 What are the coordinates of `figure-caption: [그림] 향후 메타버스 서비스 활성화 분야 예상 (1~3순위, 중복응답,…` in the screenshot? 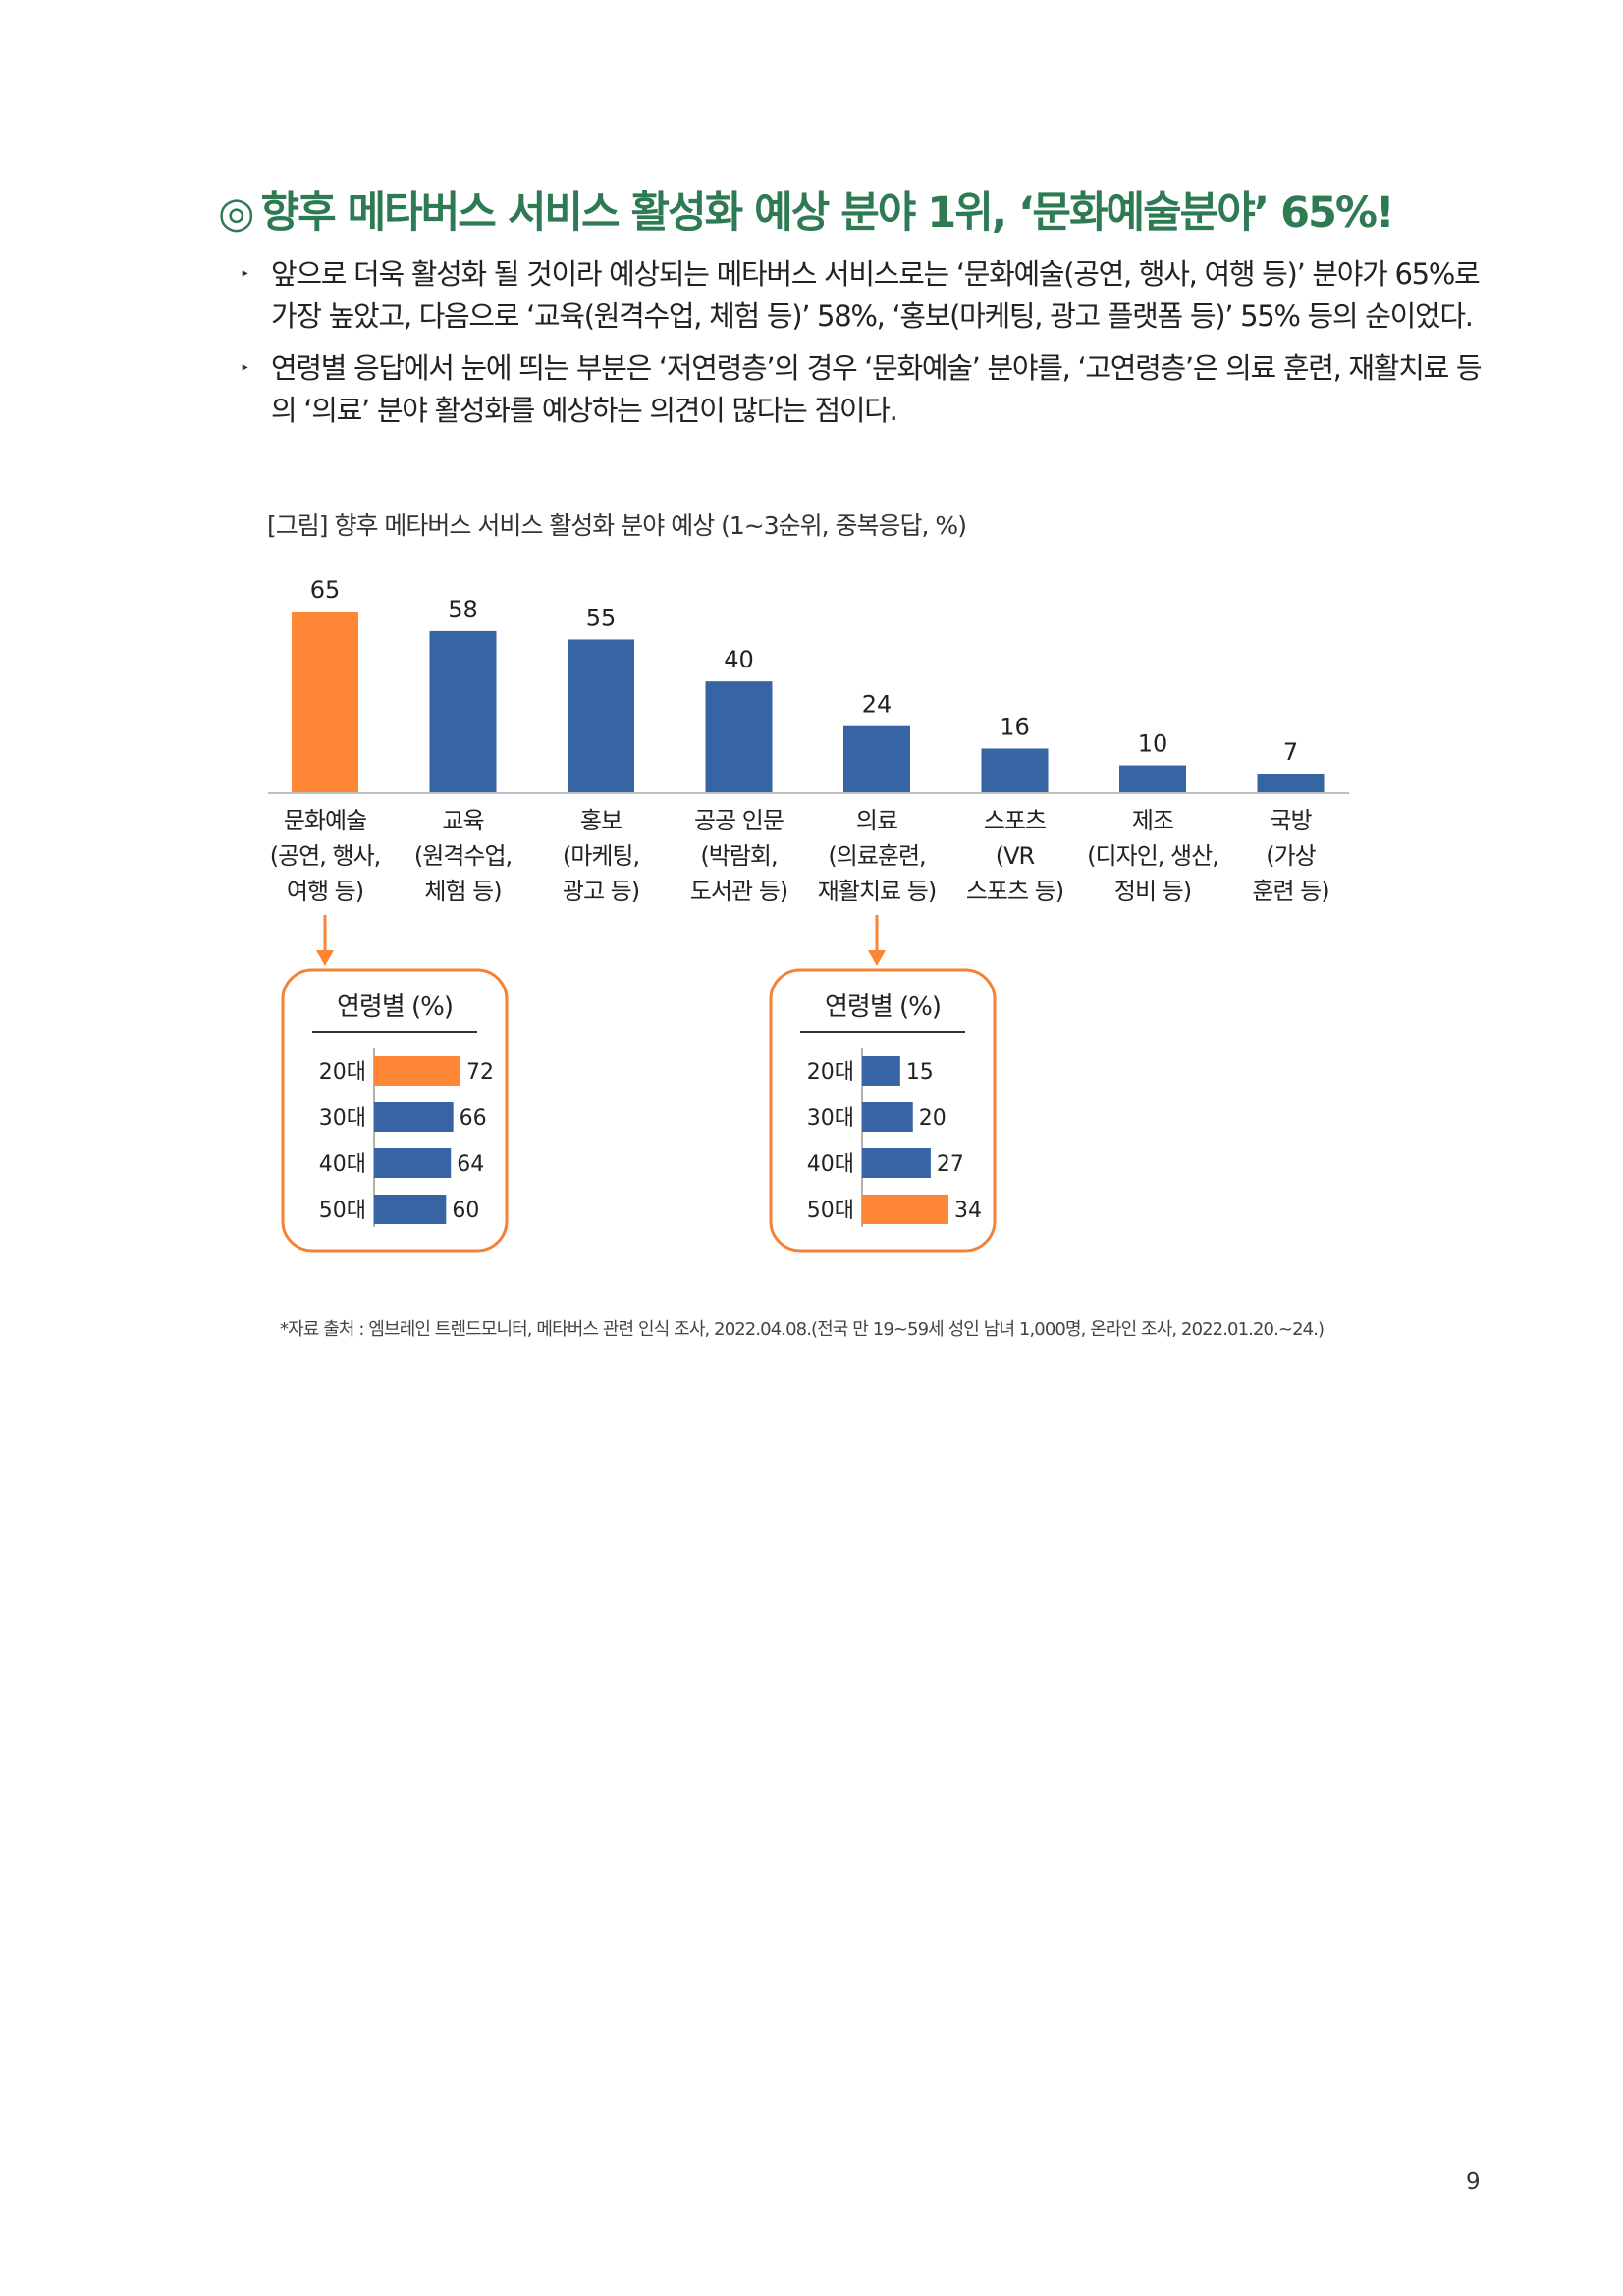 It's located at (617, 525).